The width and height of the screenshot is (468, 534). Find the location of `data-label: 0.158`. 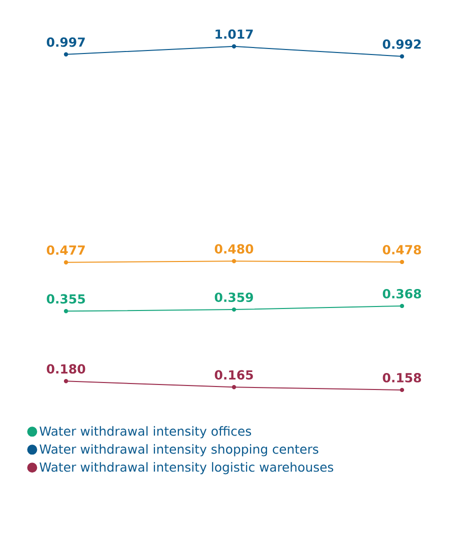

data-label: 0.158 is located at coordinates (402, 377).